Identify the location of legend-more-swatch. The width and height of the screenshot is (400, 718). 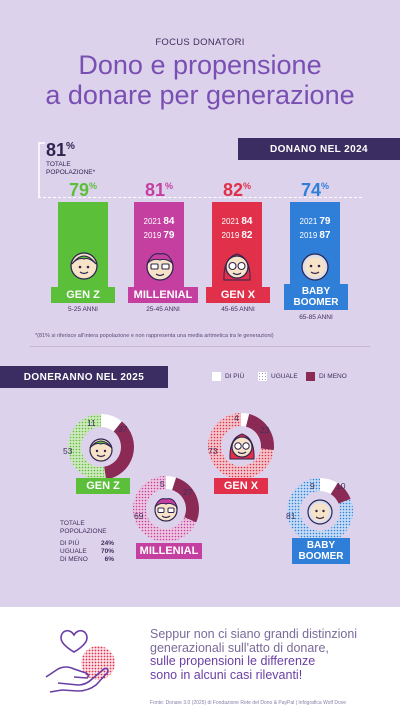
(216, 376).